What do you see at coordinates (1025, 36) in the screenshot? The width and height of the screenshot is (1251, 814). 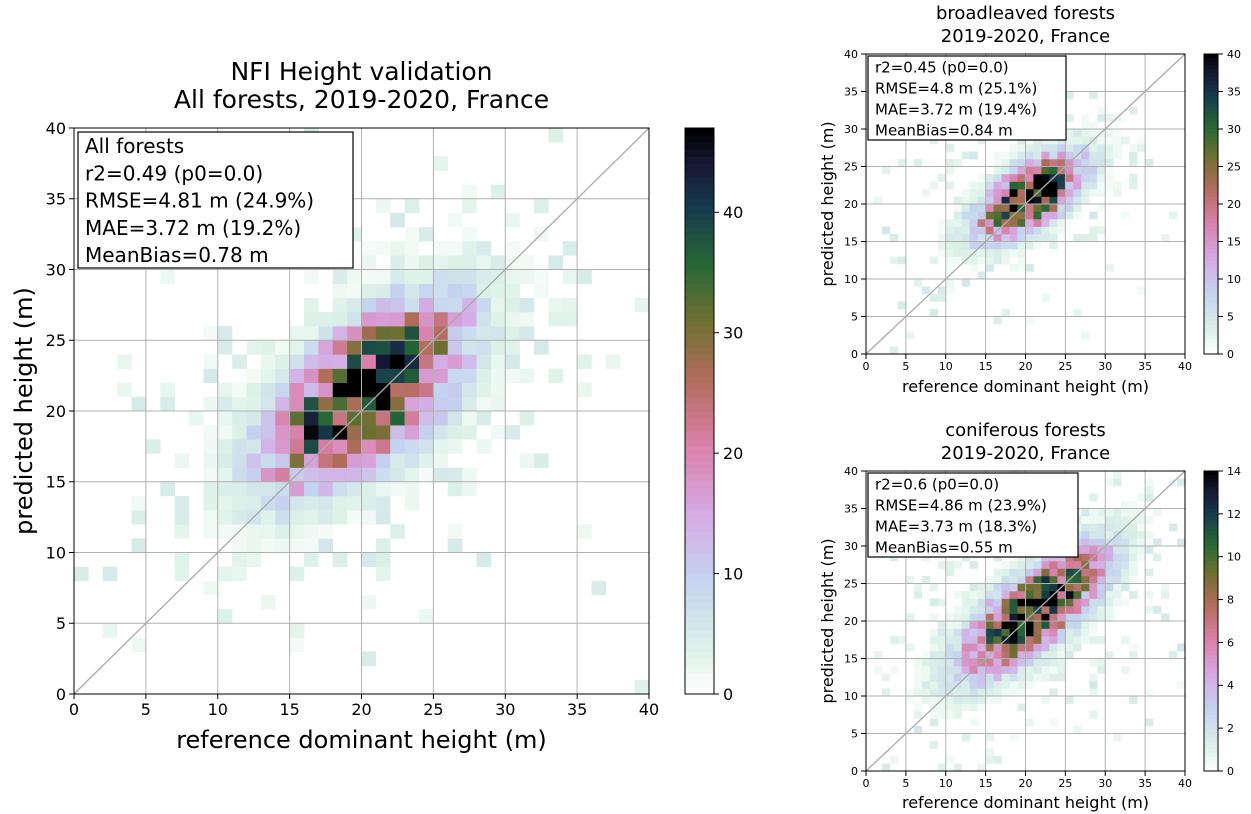 I see `chart-title-line-2: 2019-2020, France` at bounding box center [1025, 36].